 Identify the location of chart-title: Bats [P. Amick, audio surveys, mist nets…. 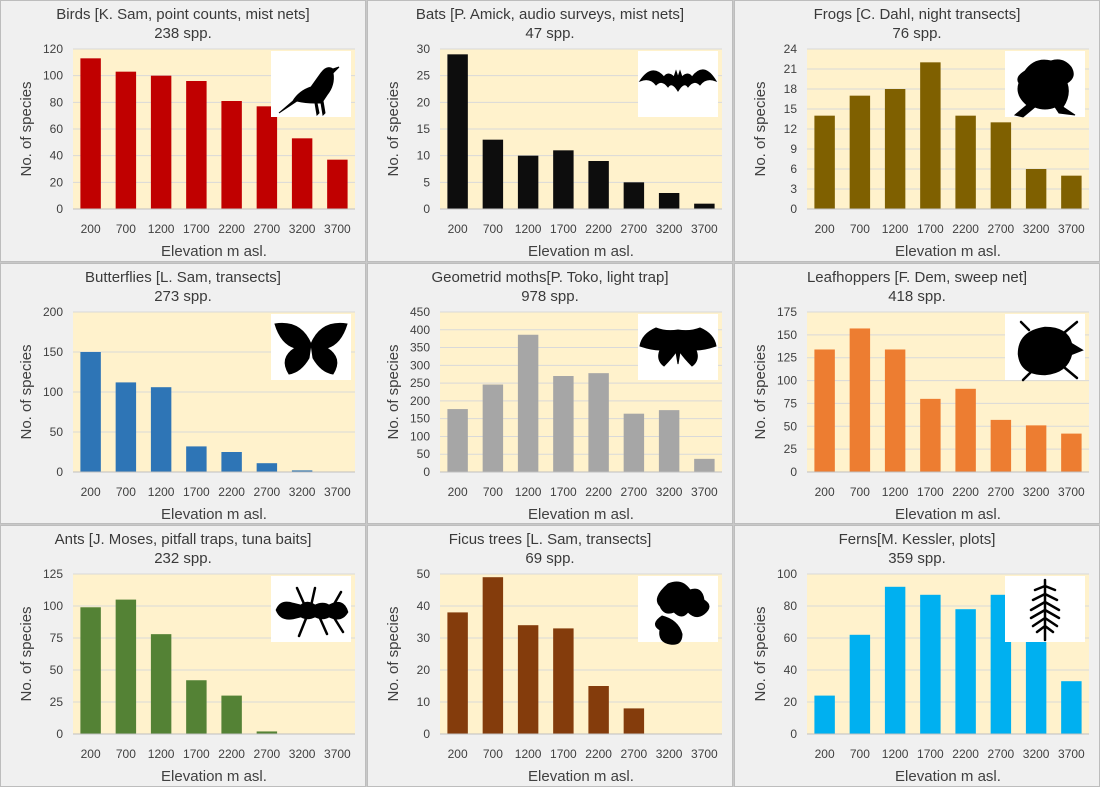
(550, 14).